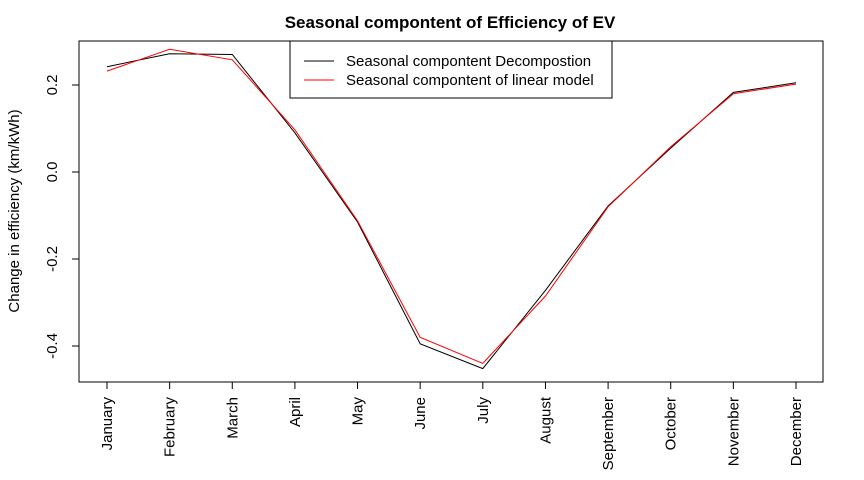 The image size is (864, 480). Describe the element at coordinates (358, 411) in the screenshot. I see `x-tick-label: May` at that location.